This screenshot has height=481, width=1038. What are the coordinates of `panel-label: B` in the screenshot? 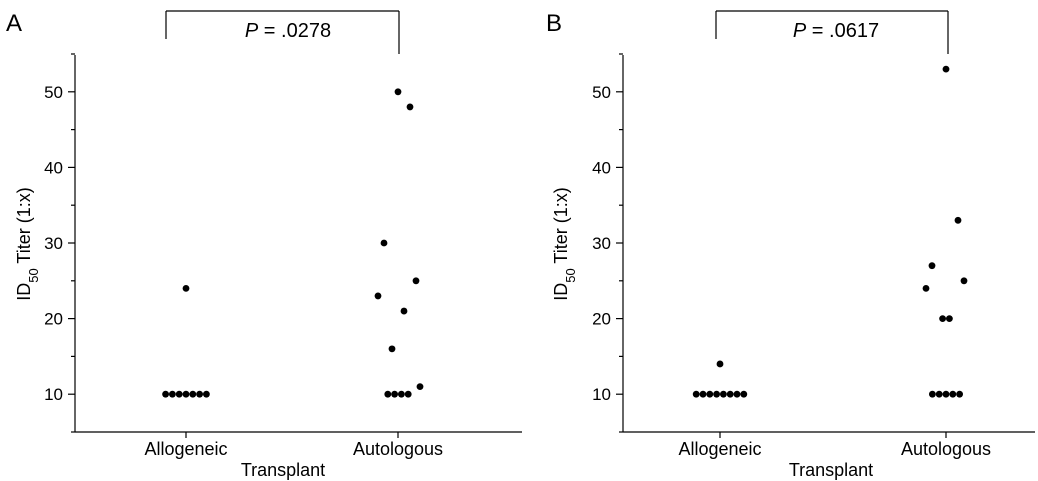 It's located at (554, 23).